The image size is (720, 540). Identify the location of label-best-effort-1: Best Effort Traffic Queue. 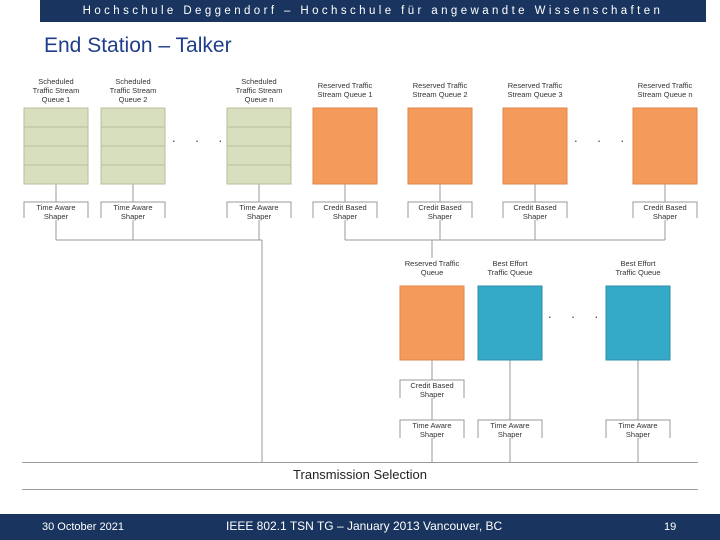
(510, 268).